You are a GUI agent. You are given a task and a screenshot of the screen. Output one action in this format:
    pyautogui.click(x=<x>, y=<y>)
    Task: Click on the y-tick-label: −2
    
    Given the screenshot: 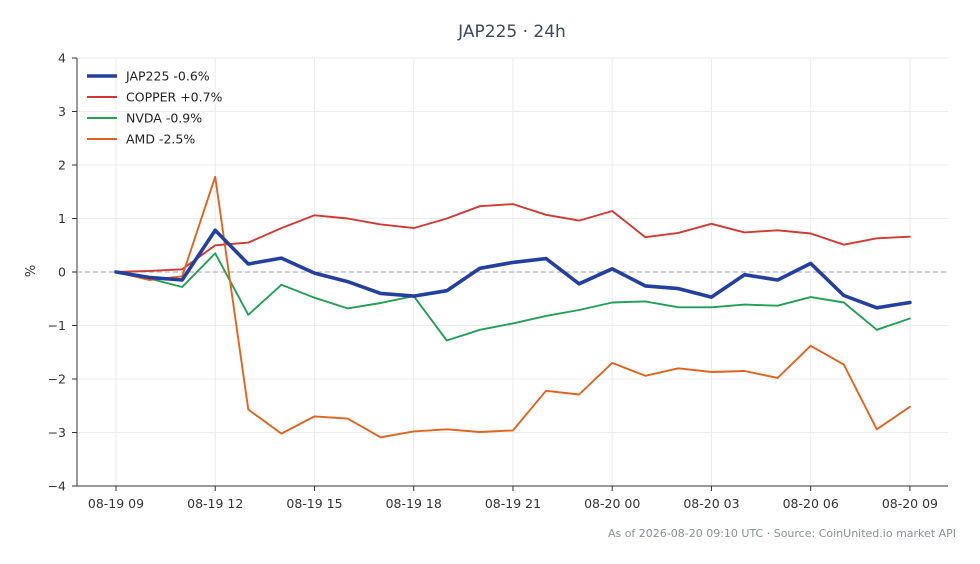 What is the action you would take?
    pyautogui.click(x=57, y=379)
    